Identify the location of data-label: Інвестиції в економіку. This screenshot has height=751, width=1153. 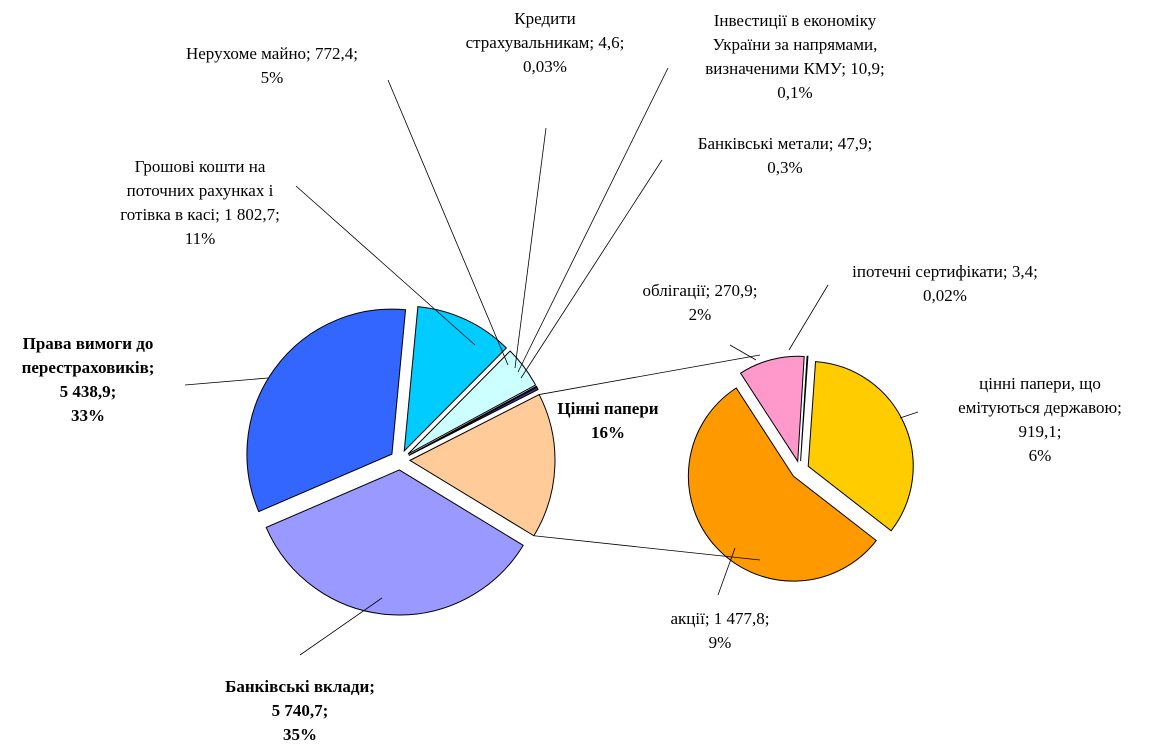
(795, 20).